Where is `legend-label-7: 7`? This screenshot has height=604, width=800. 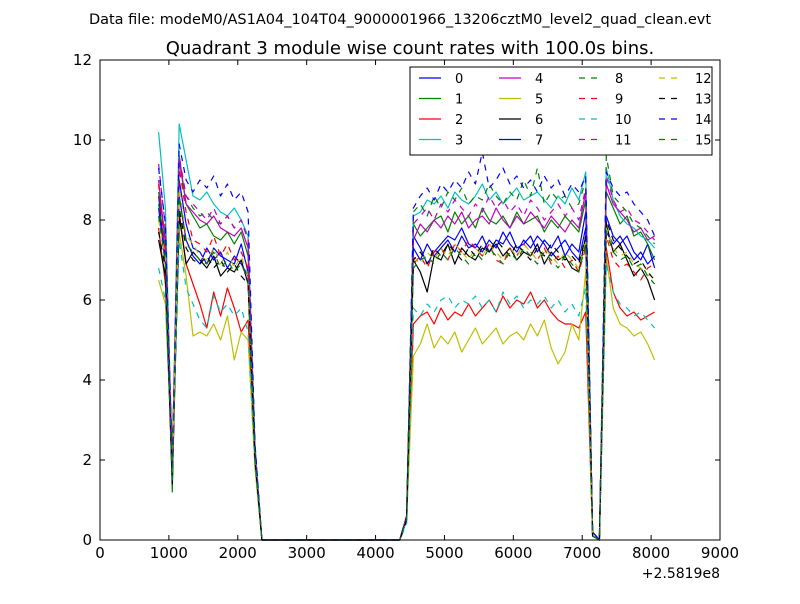
legend-label-7: 7 is located at coordinates (539, 141).